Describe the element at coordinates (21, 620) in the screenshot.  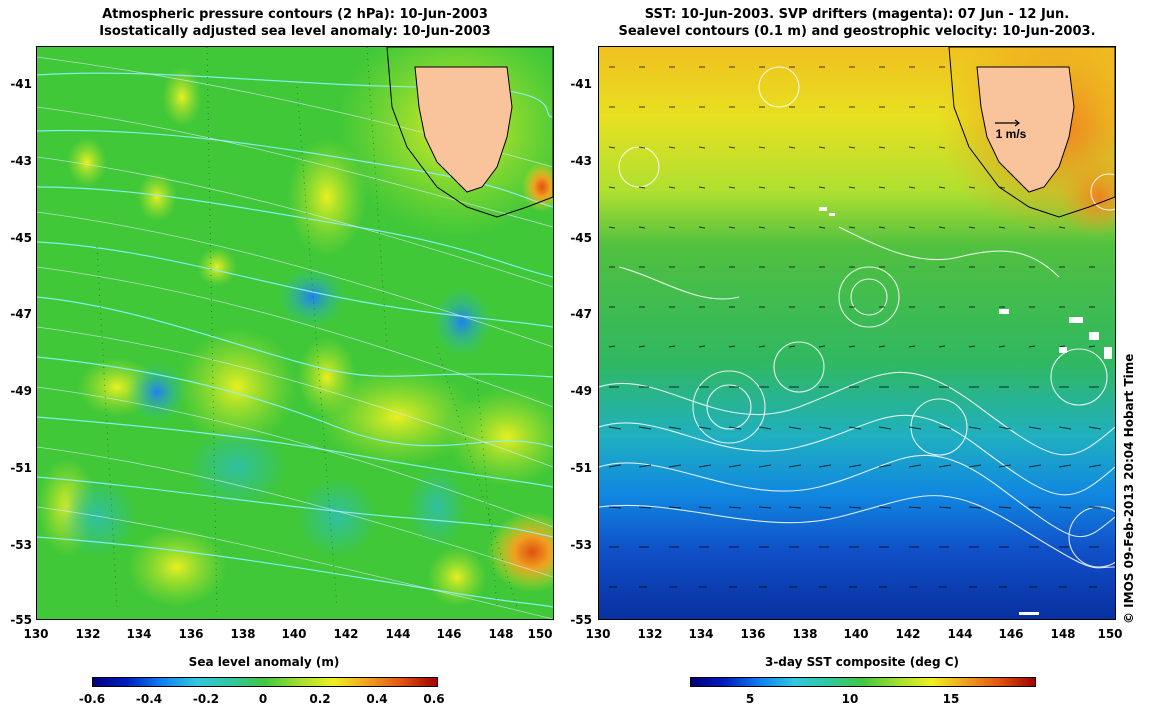
I see `left-y-label: -55` at that location.